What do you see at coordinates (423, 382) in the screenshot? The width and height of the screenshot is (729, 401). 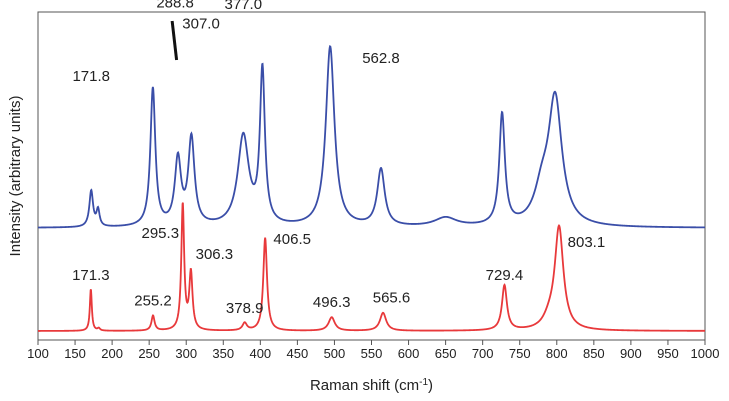 I see `x-axis-title-sup: -1` at bounding box center [423, 382].